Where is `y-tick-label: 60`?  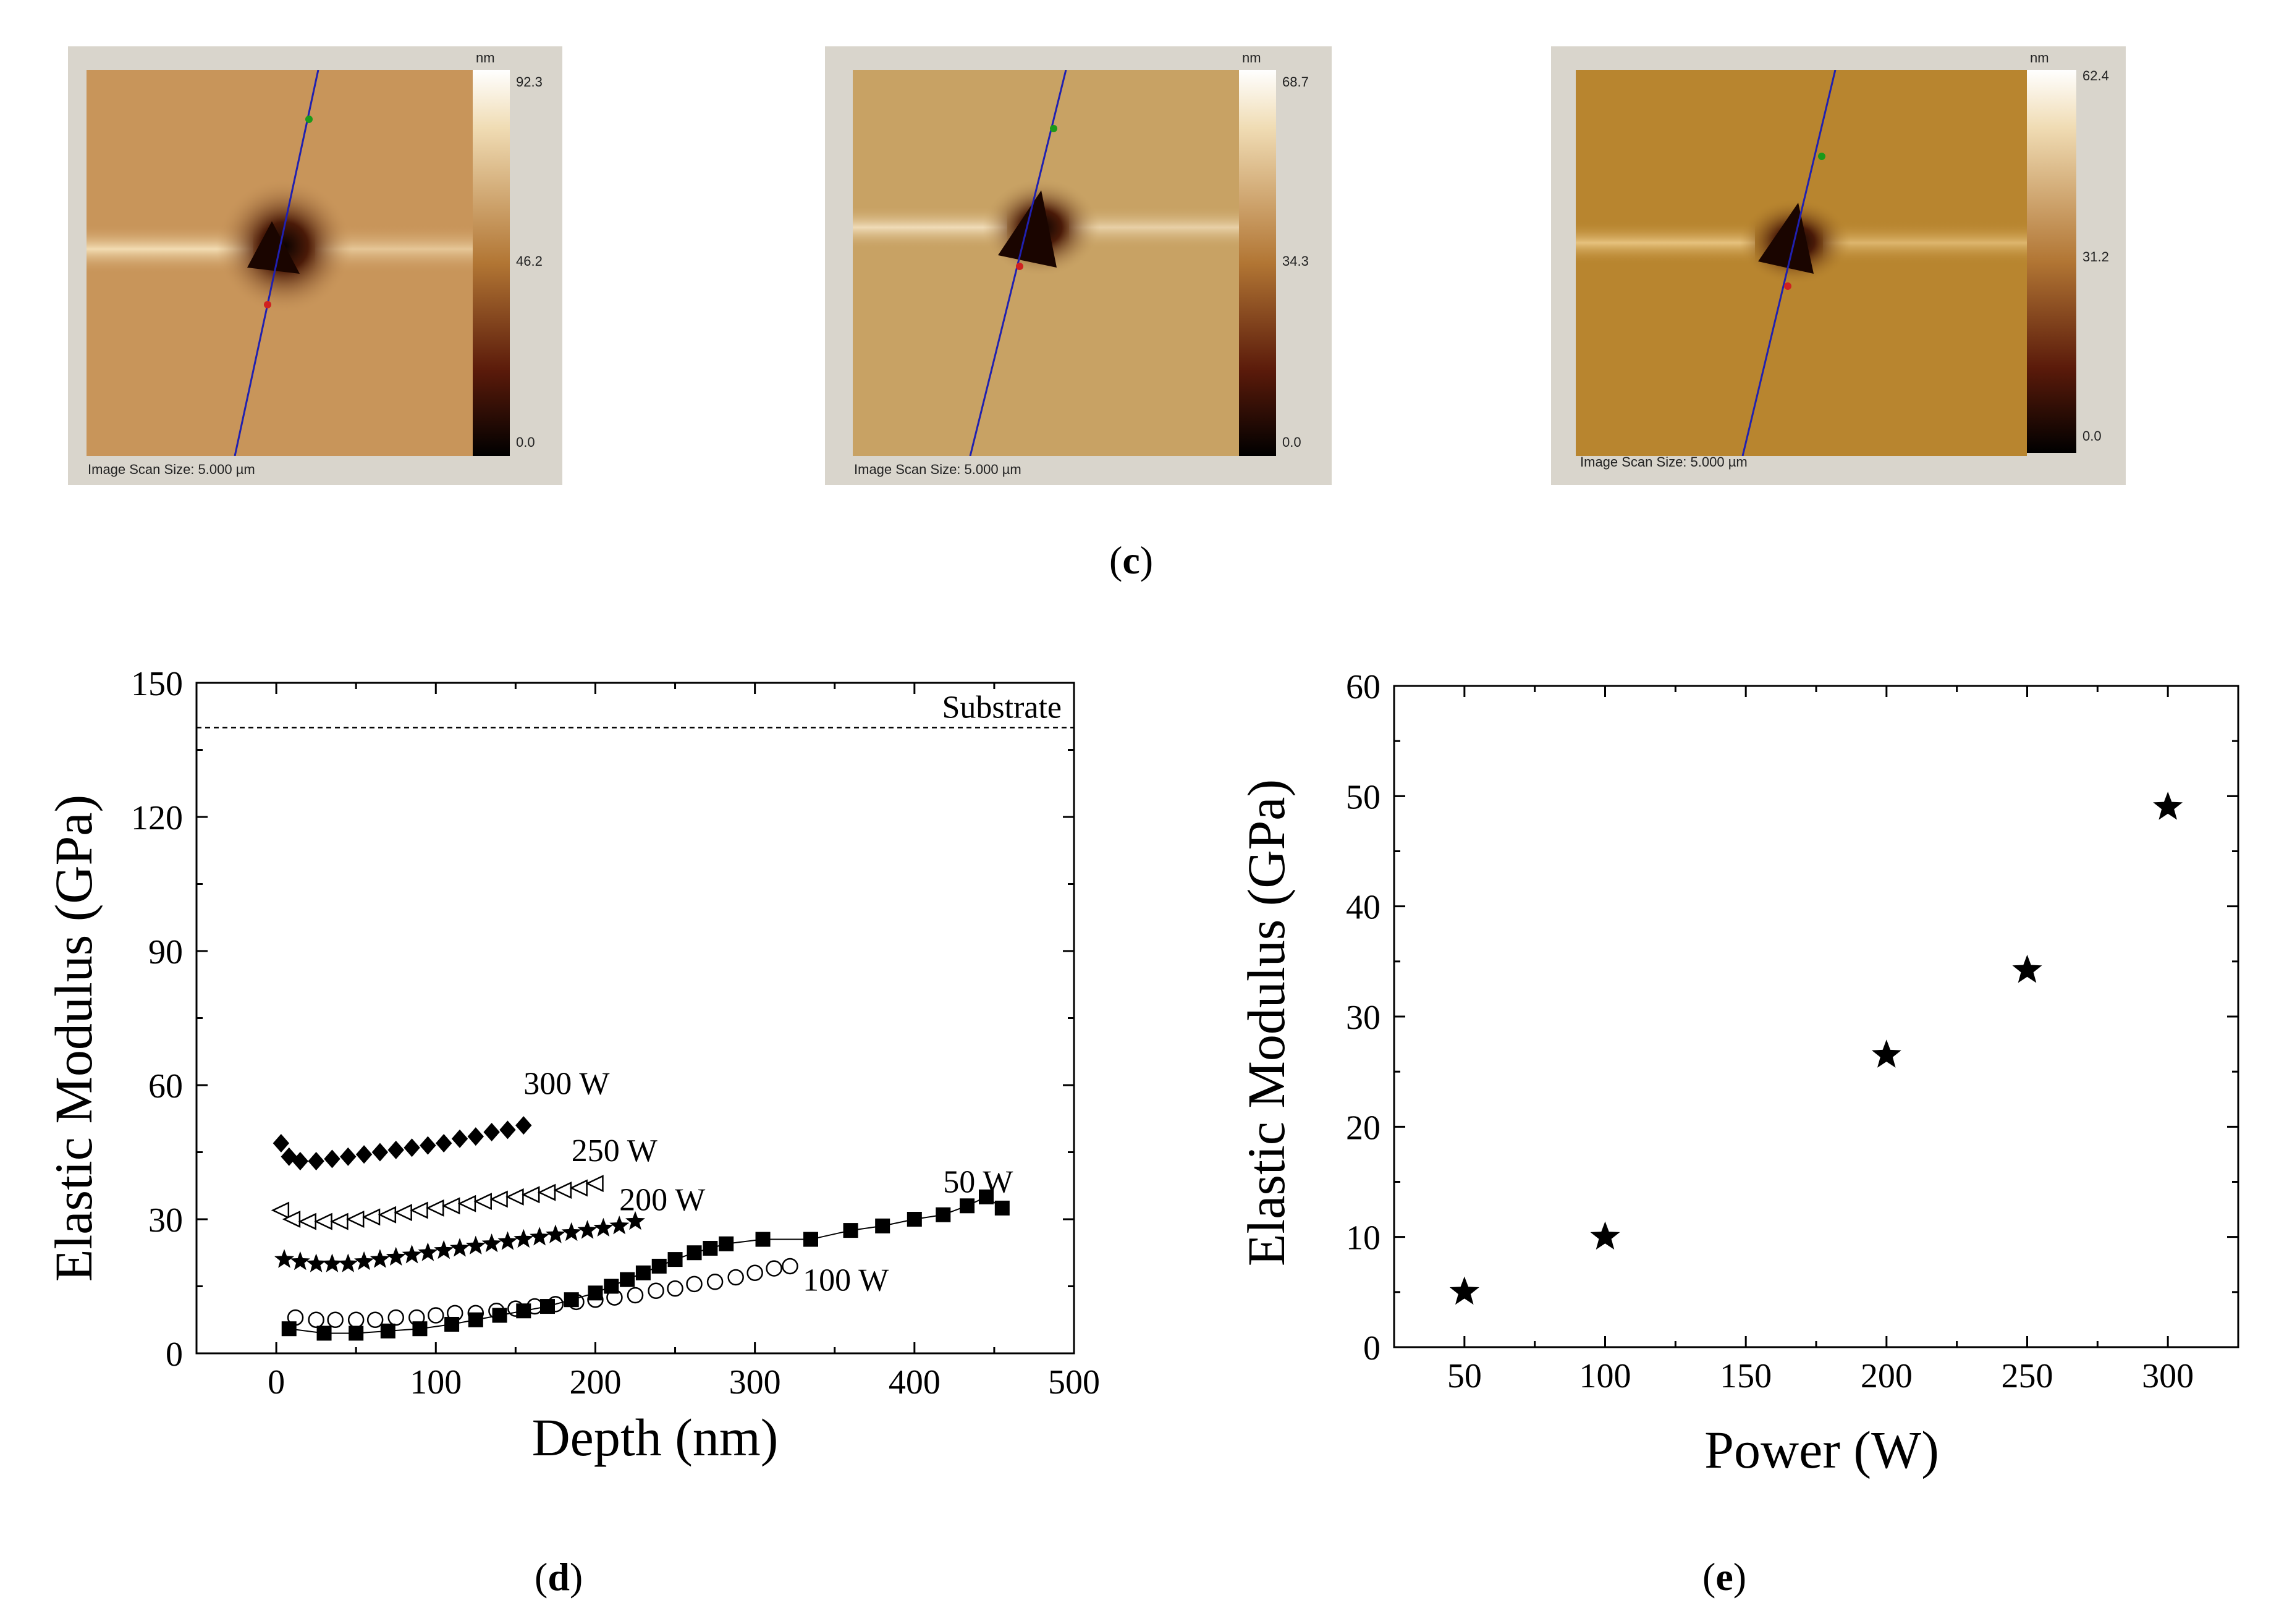 y-tick-label: 60 is located at coordinates (1364, 687).